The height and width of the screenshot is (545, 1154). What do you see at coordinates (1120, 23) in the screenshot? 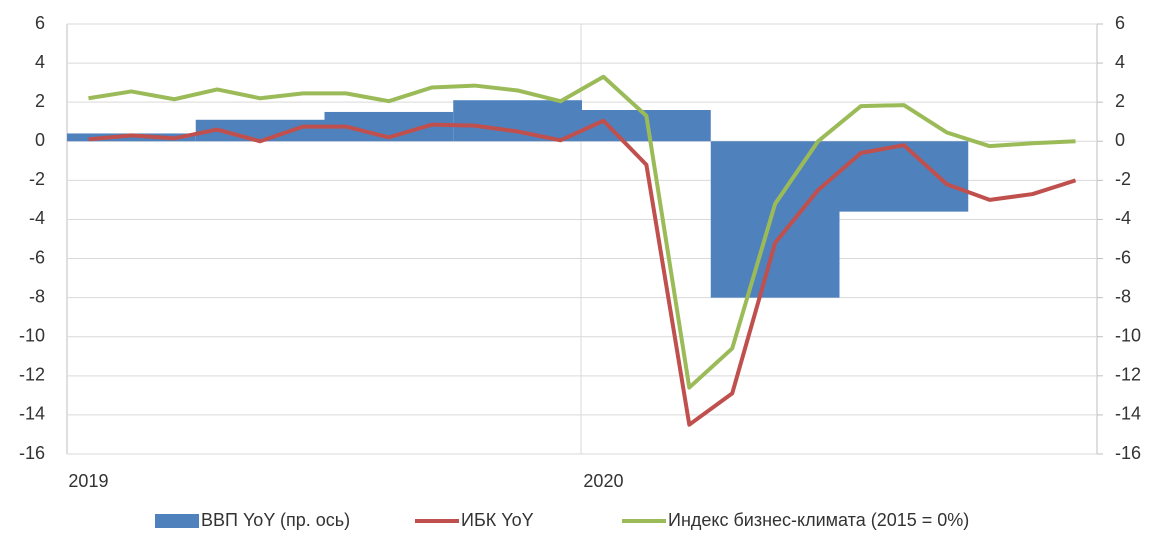
I see `y2-tick-label: 6` at bounding box center [1120, 23].